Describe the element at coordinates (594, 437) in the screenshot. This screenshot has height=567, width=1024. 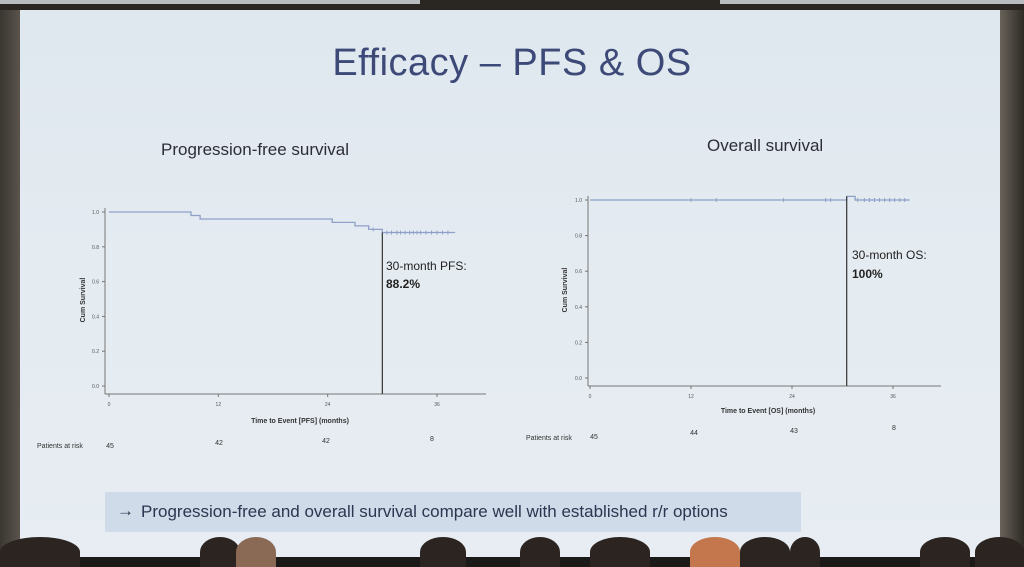
I see `os-risk-count: 45` at that location.